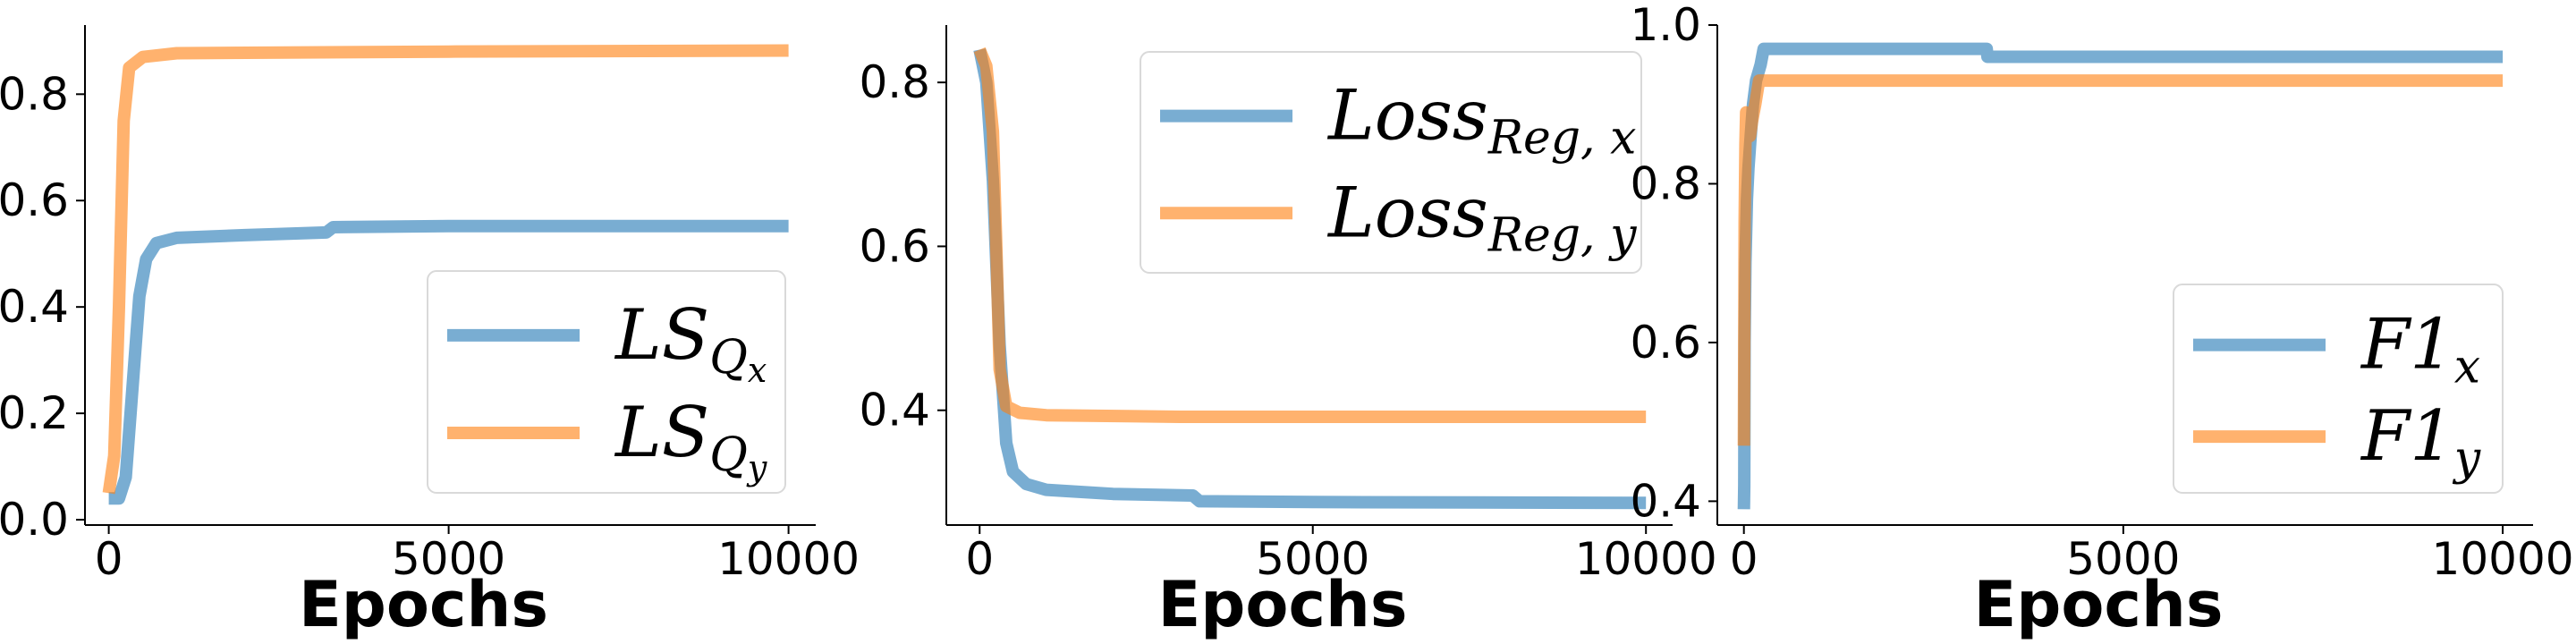  I want to click on legend-entry-2: F1y, so click(2420, 441).